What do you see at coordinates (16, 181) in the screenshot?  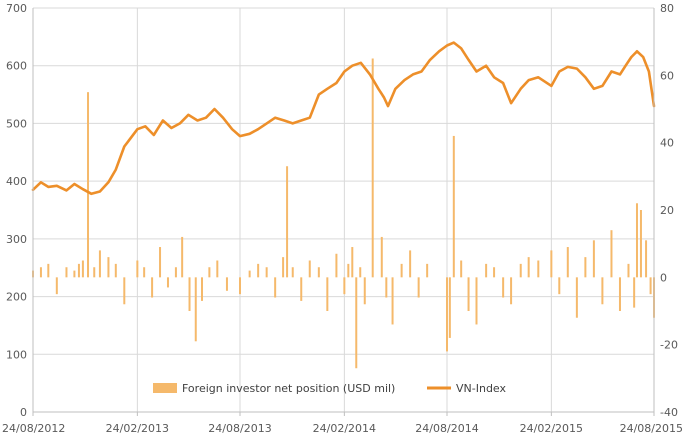 I see `left-tick-label: 400` at bounding box center [16, 181].